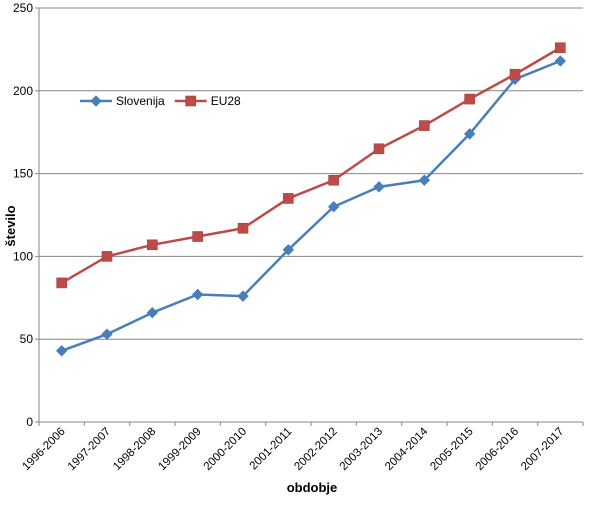 This screenshot has width=592, height=511. What do you see at coordinates (179, 449) in the screenshot?
I see `x-tick-label: 1999-2009` at bounding box center [179, 449].